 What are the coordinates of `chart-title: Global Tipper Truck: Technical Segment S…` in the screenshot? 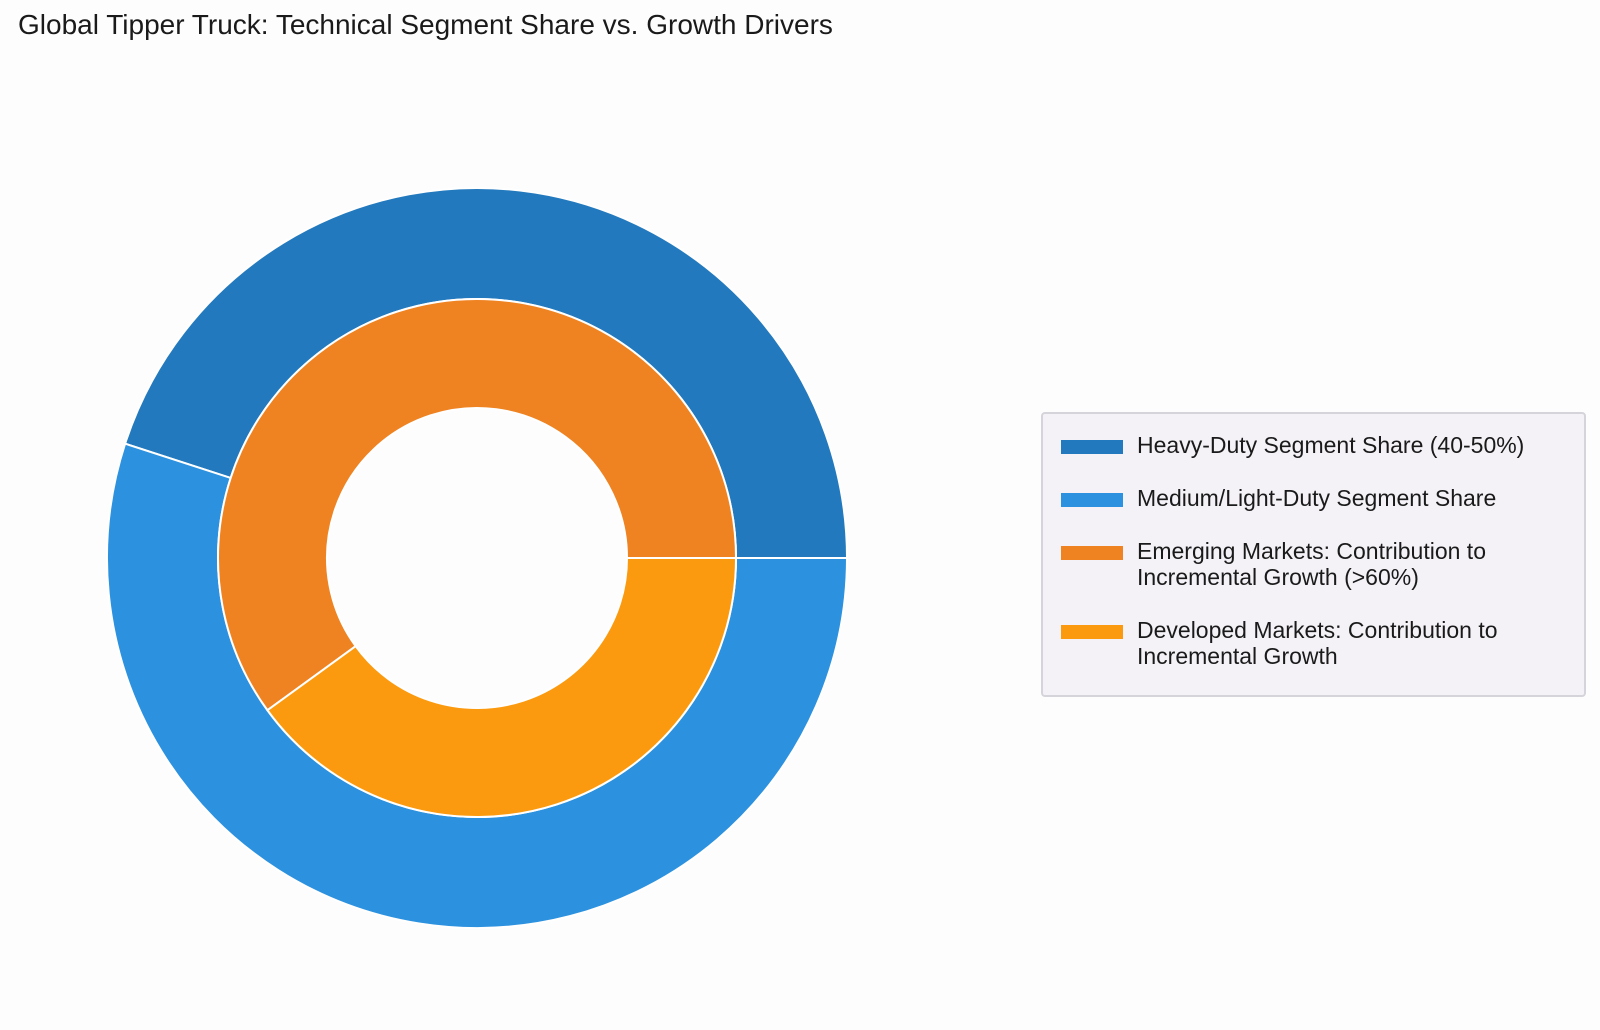 It's located at (425, 24).